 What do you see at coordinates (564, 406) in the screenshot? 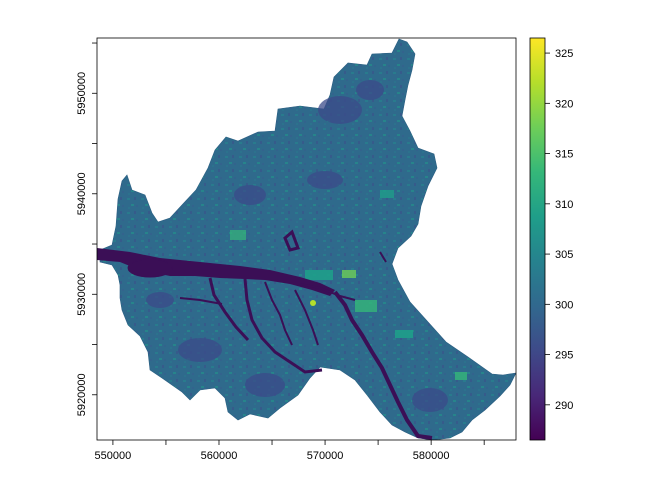
I see `colorbar-tick-label: 290` at bounding box center [564, 406].